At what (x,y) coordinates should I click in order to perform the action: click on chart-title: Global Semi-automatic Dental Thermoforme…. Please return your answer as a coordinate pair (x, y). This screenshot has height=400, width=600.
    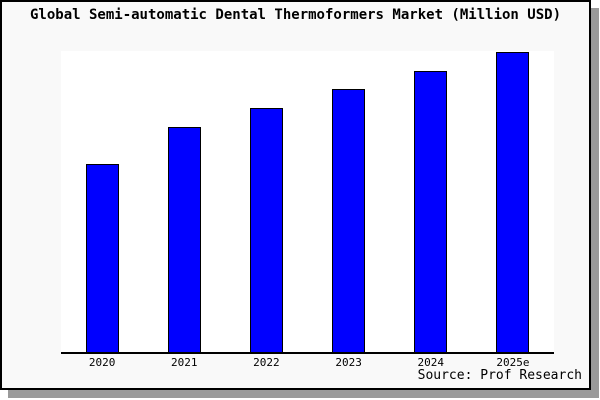
    Looking at the image, I should click on (295, 15).